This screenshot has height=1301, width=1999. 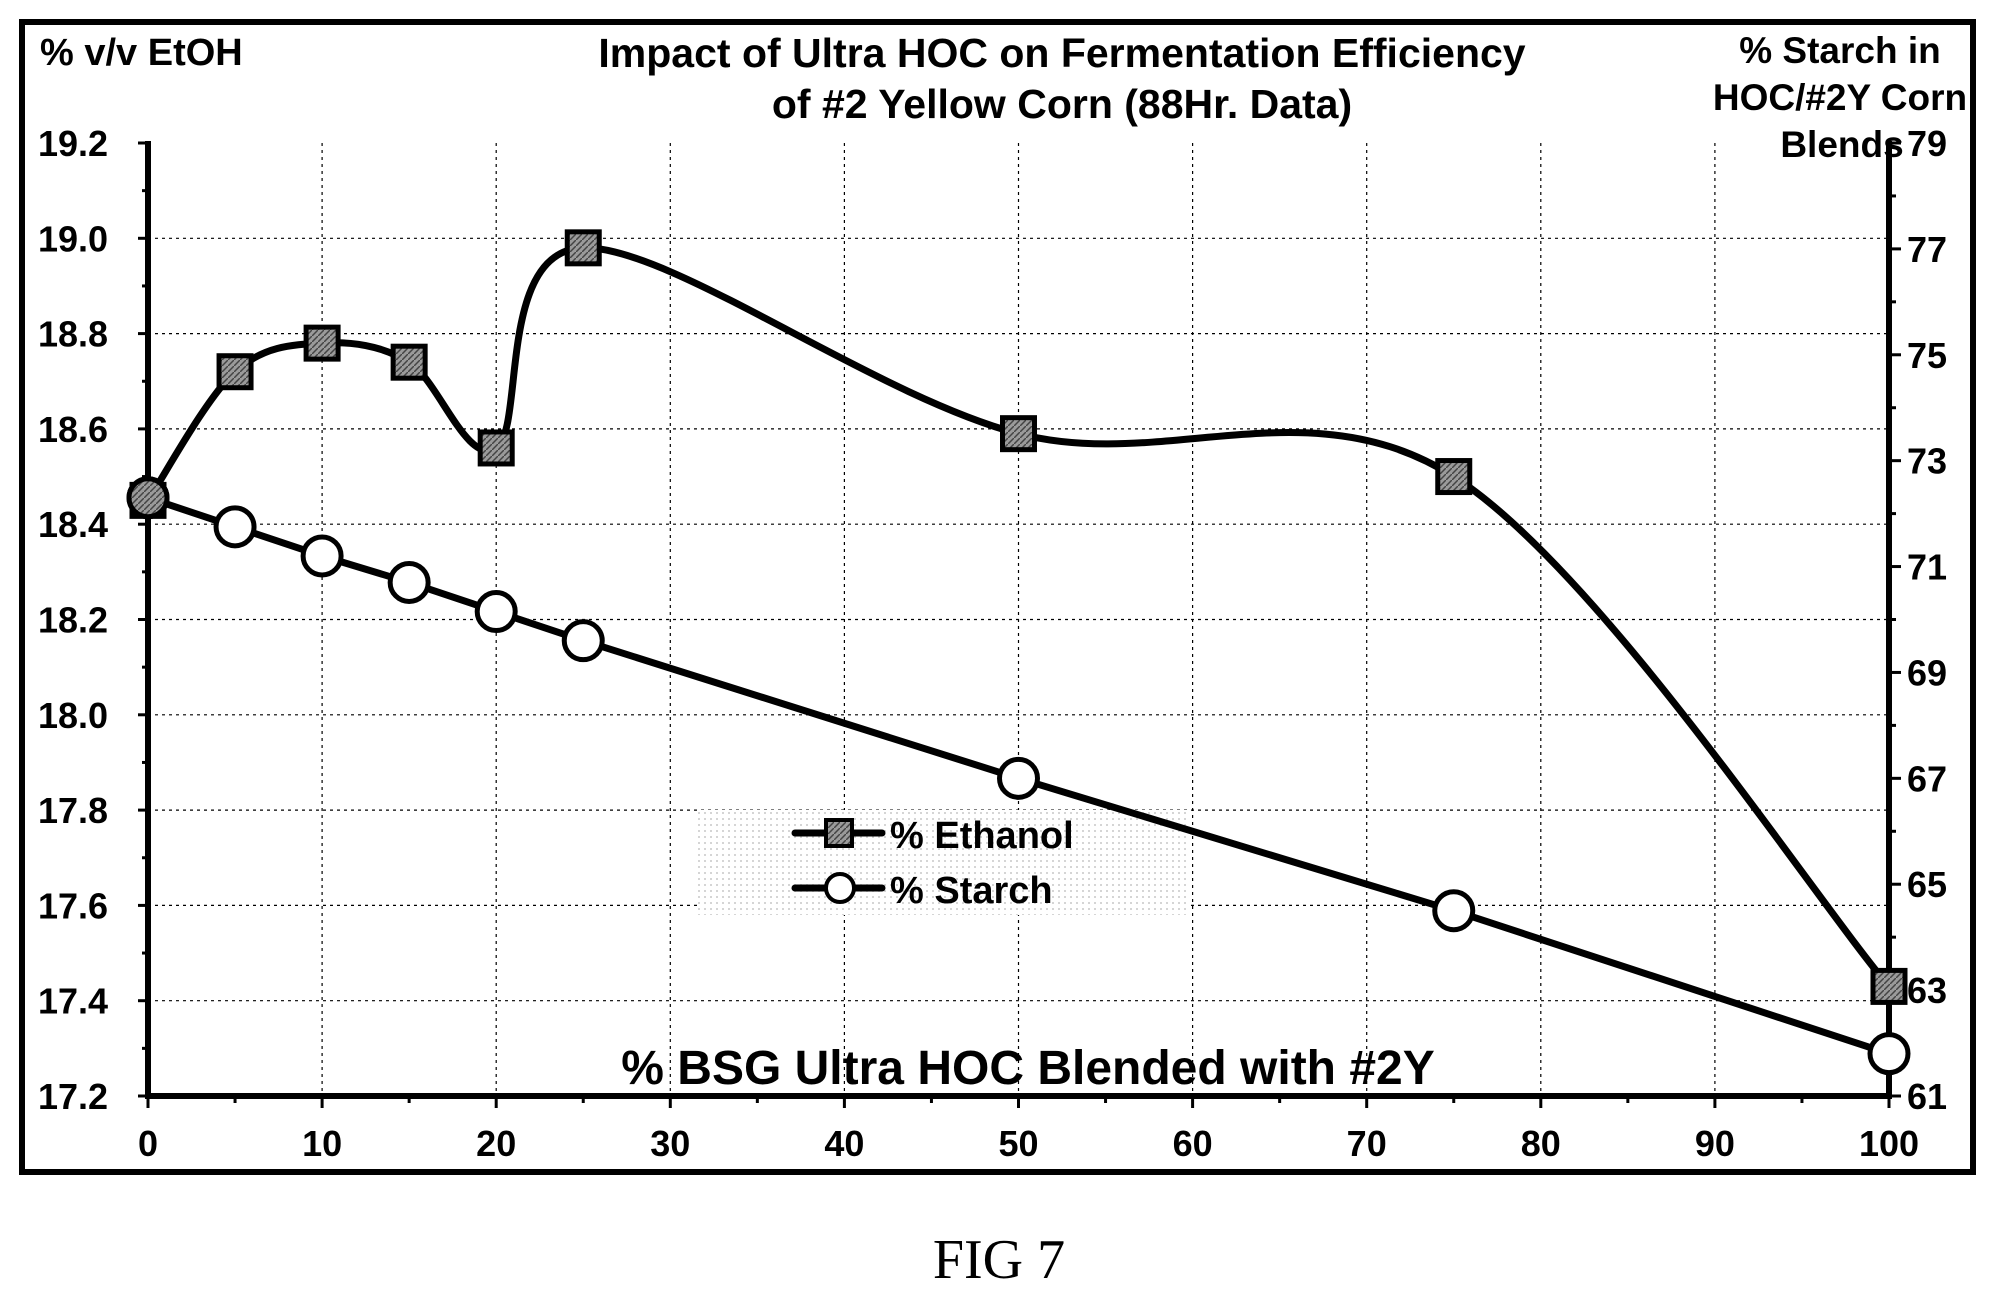 What do you see at coordinates (670, 1143) in the screenshot?
I see `x-axis-tick-label: 30` at bounding box center [670, 1143].